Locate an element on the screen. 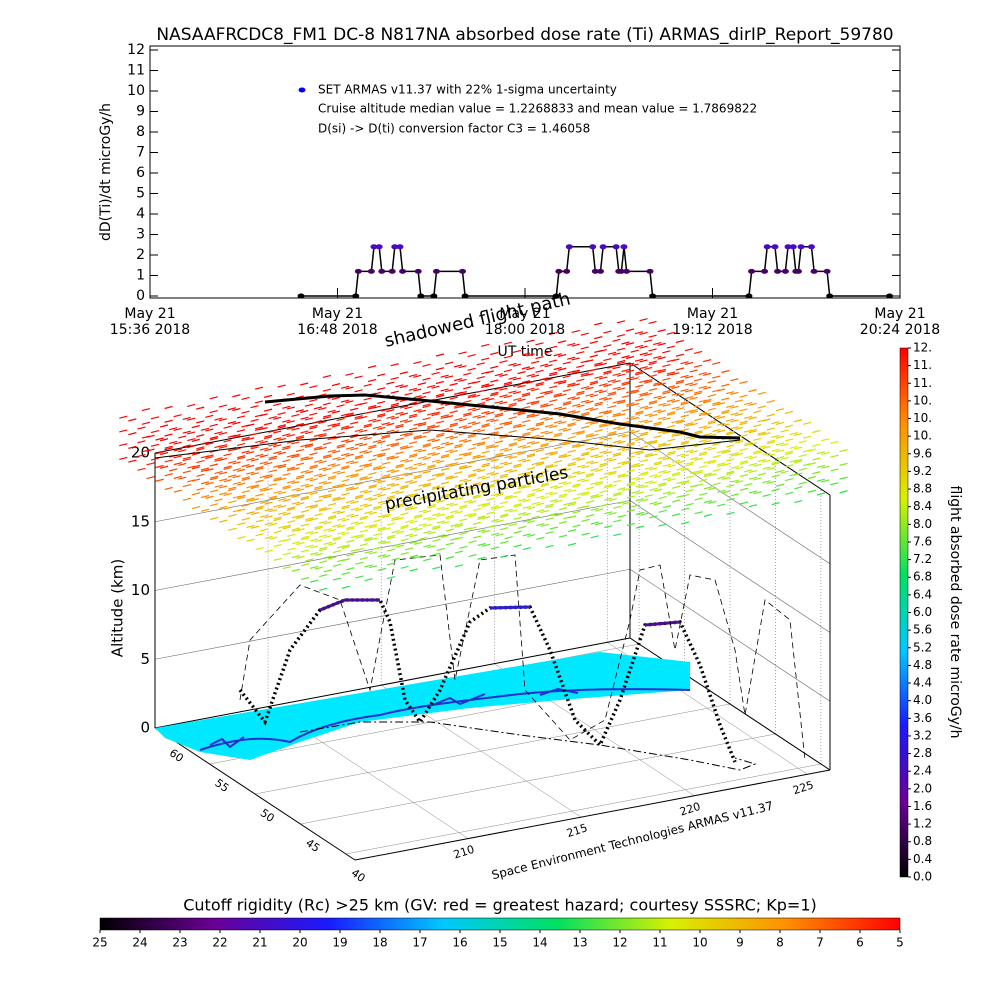 This screenshot has height=1000, width=1000. colorbar-tick-label: 25 is located at coordinates (99, 943).